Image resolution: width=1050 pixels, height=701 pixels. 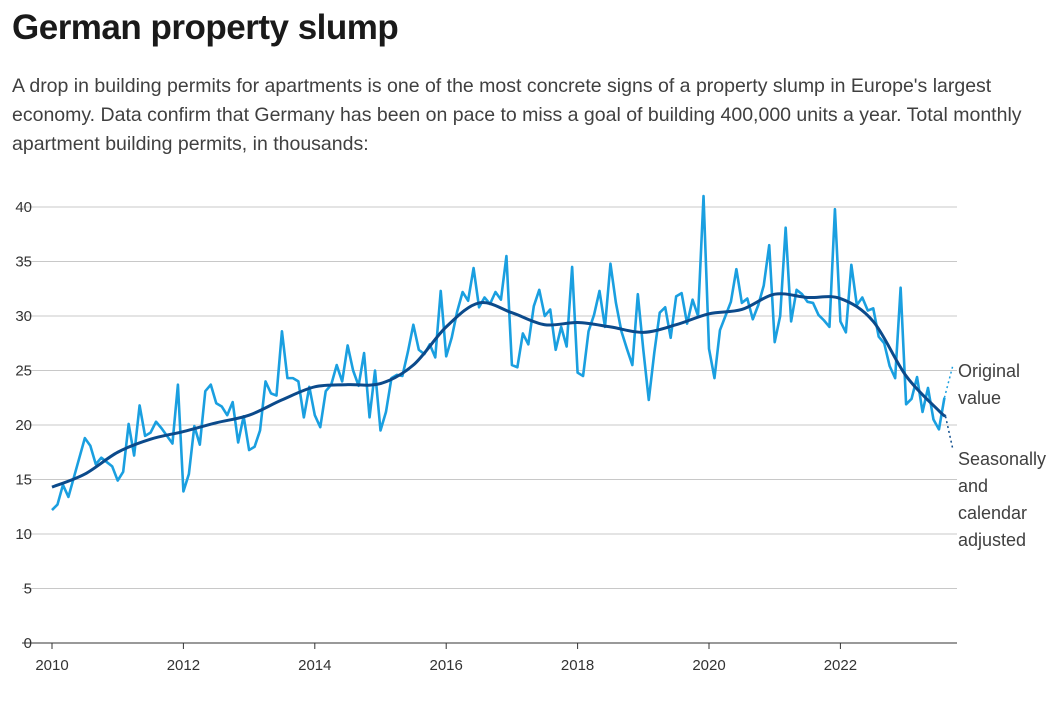 What do you see at coordinates (992, 513) in the screenshot?
I see `adjusted-label: calendar` at bounding box center [992, 513].